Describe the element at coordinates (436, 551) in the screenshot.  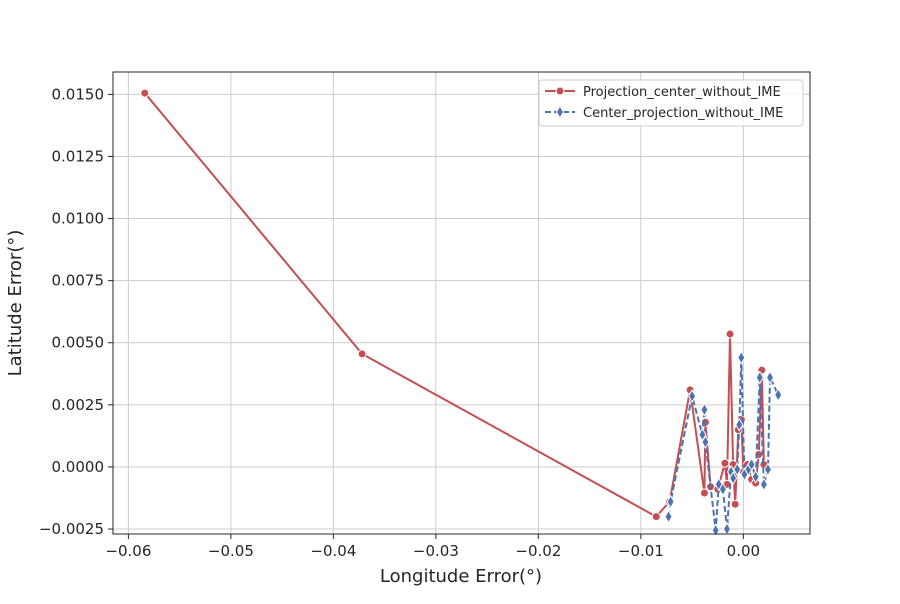
I see `x-tick-label: −0.03` at that location.